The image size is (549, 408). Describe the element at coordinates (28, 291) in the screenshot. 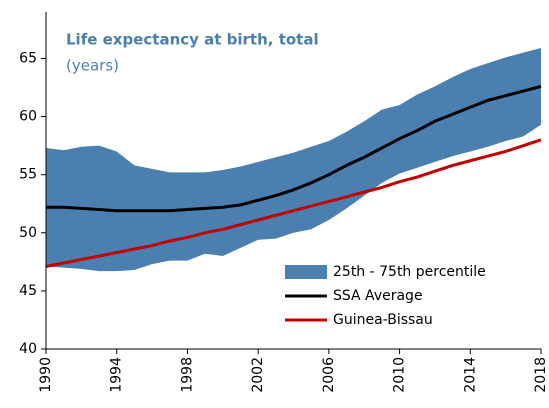

I see `y-tick-label: 45` at that location.